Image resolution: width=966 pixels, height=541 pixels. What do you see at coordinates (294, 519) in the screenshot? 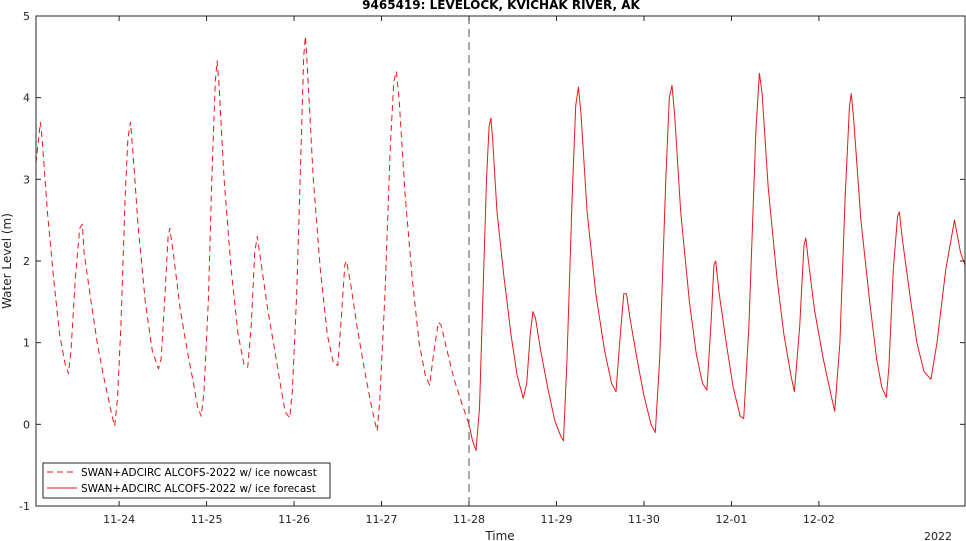
I see `x-tick-label: 11-26` at bounding box center [294, 519].